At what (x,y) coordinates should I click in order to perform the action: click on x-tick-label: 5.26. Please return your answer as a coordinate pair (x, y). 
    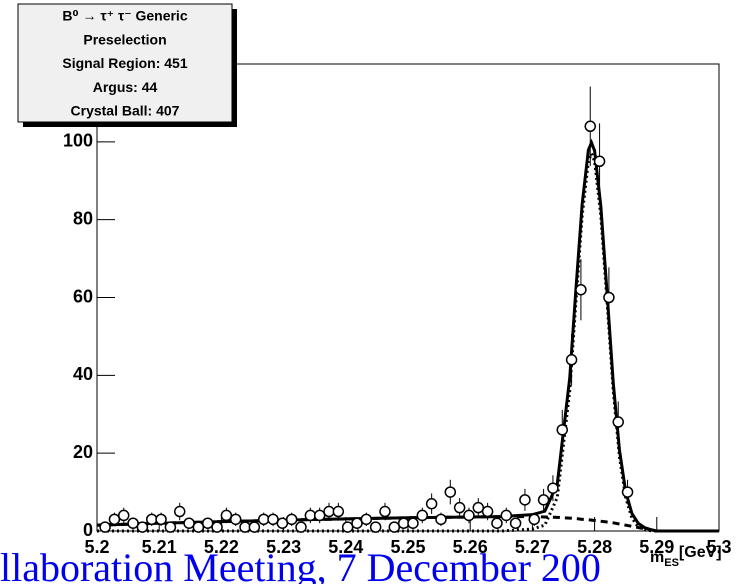
    Looking at the image, I should click on (470, 547).